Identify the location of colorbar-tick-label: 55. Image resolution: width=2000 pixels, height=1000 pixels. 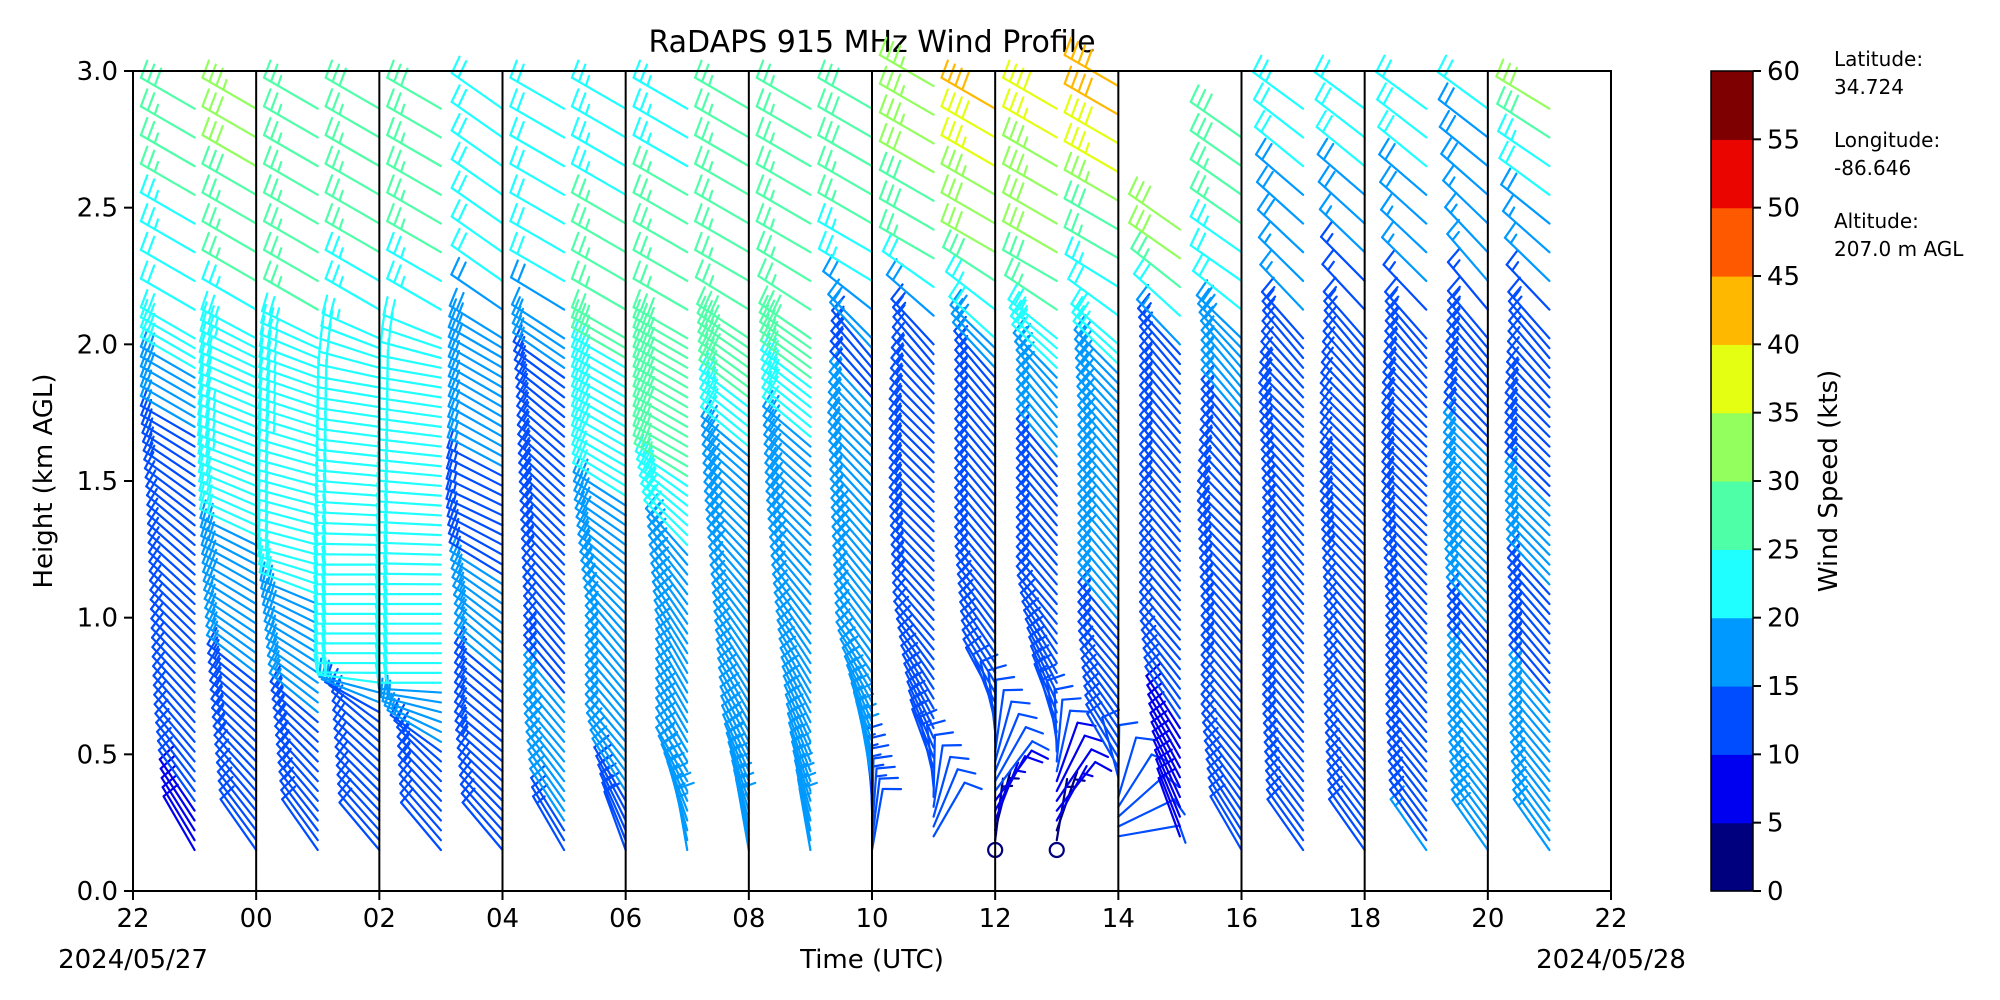
(1783, 140).